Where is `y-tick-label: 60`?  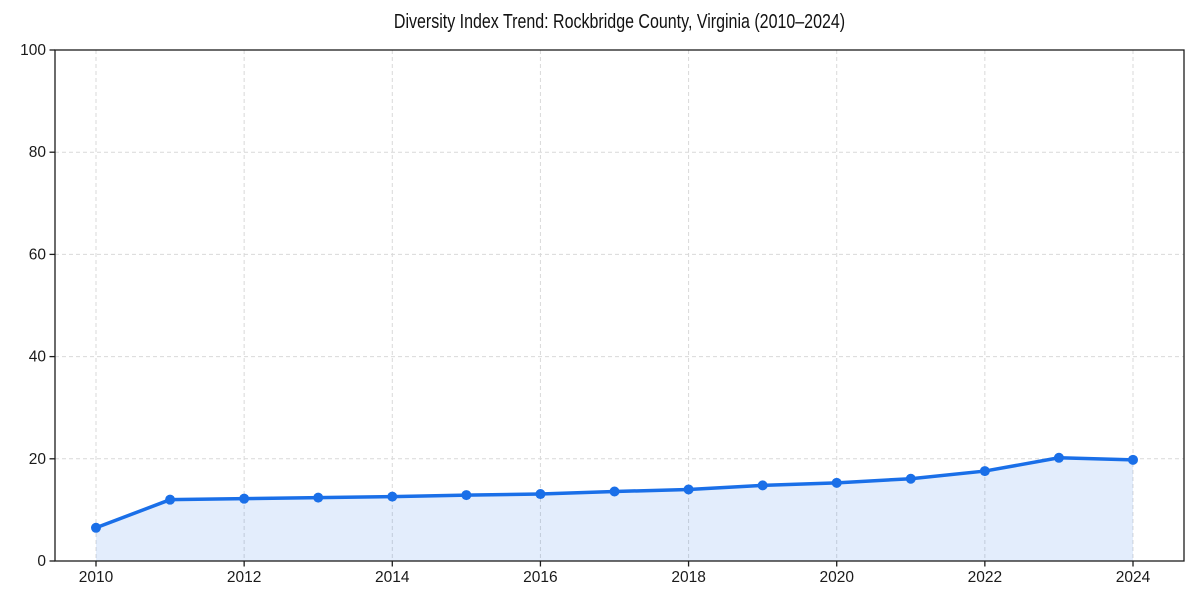
y-tick-label: 60 is located at coordinates (38, 254).